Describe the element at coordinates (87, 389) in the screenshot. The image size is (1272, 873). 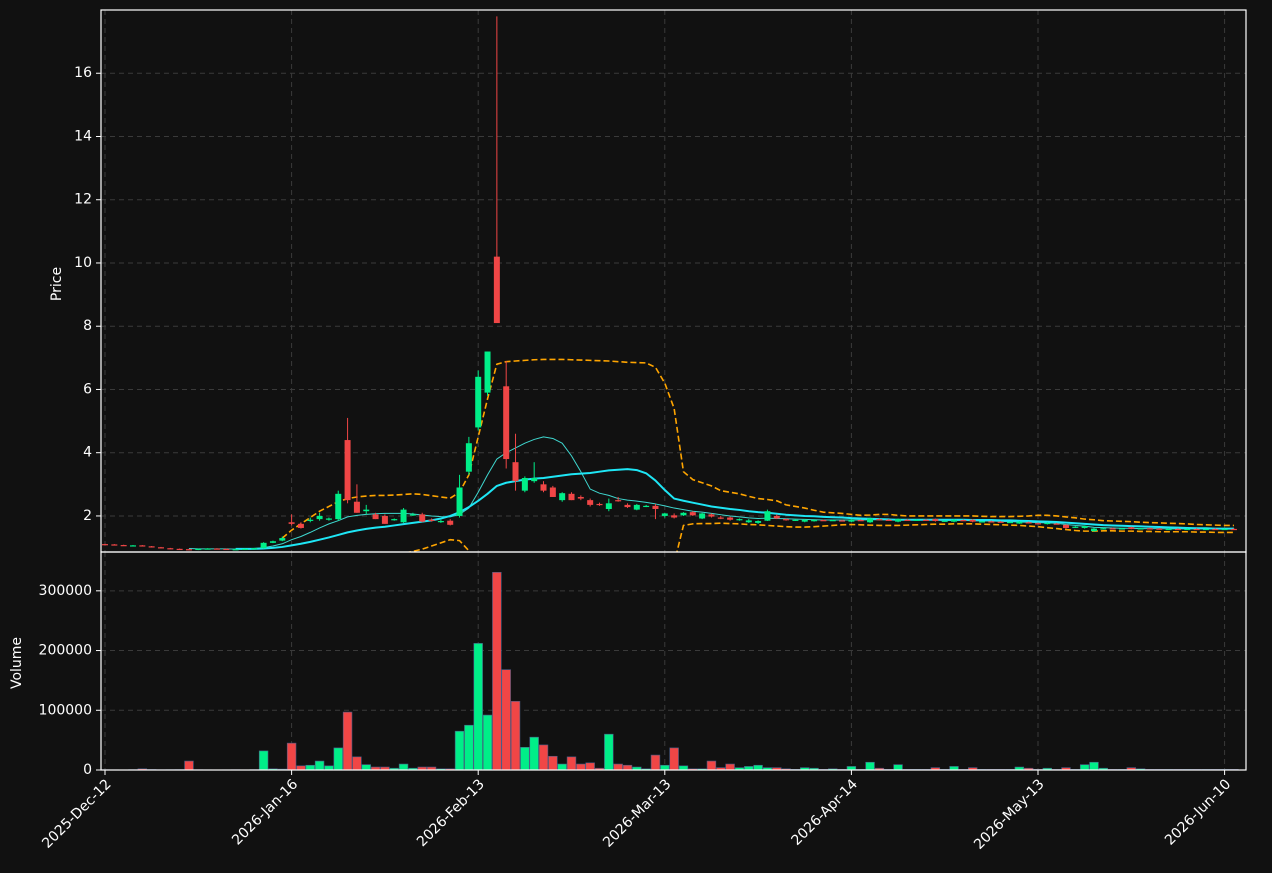
I see `y-tick-label: 6` at that location.